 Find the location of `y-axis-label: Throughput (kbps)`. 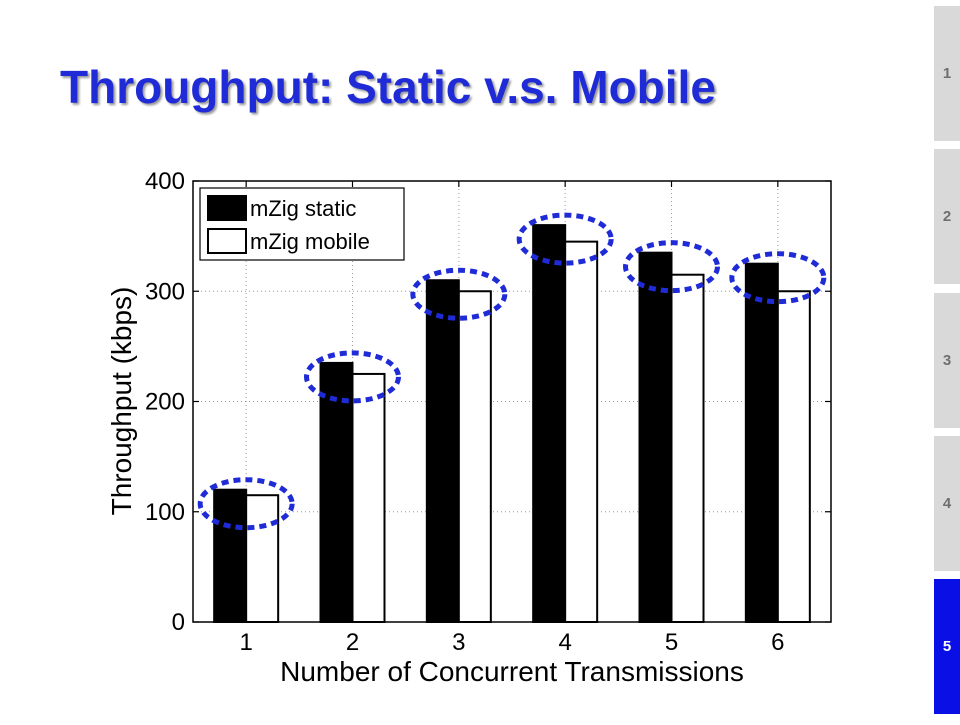

y-axis-label: Throughput (kbps) is located at coordinates (121, 401).